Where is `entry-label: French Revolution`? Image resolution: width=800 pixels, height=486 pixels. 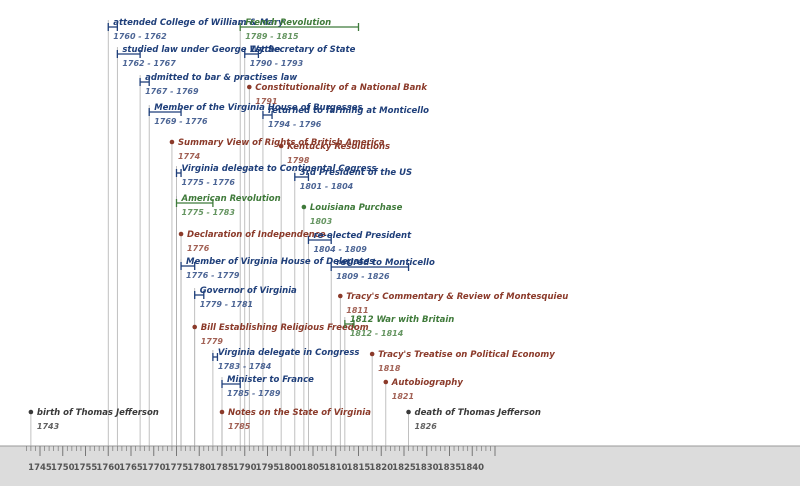 entry-label: French Revolution is located at coordinates (288, 23).